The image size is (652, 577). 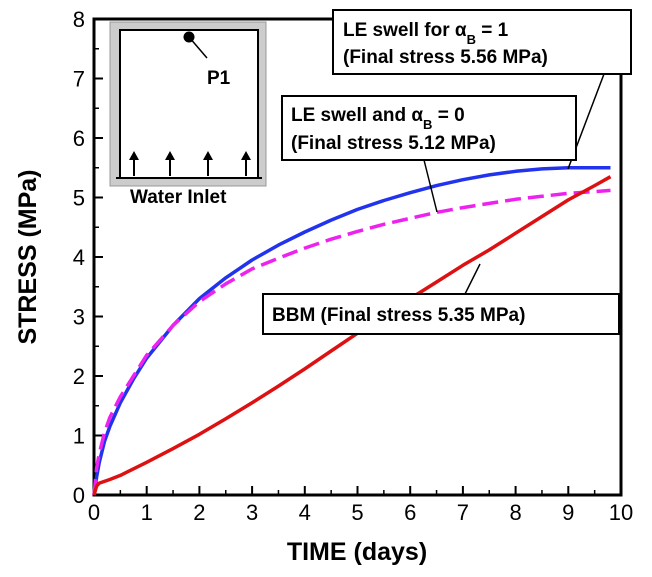 I want to click on annotation-line1: LE swell for αB = 1, so click(x=426, y=33).